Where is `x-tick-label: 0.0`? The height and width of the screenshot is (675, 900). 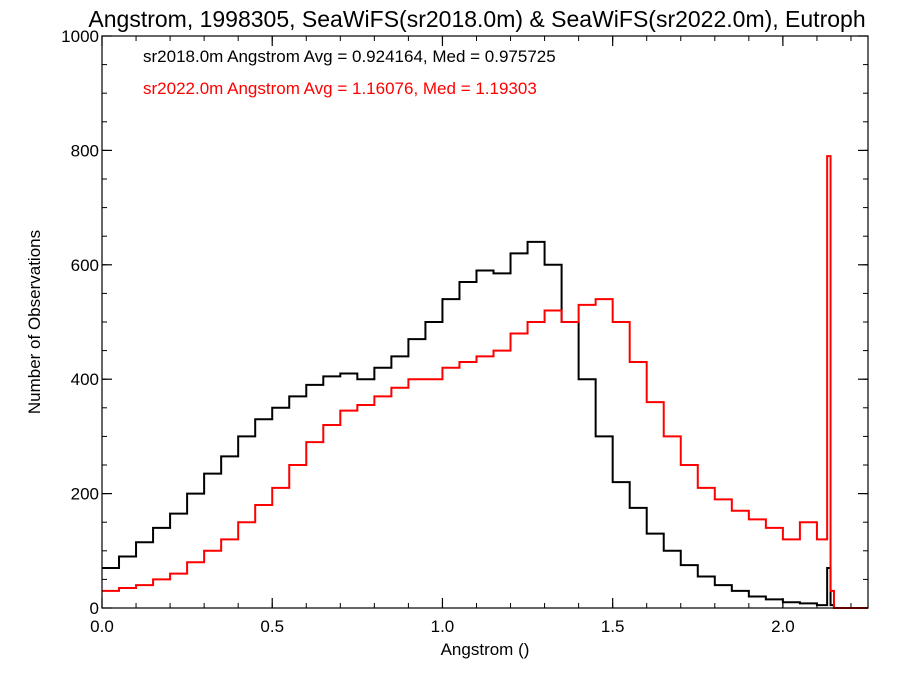
x-tick-label: 0.0 is located at coordinates (102, 626).